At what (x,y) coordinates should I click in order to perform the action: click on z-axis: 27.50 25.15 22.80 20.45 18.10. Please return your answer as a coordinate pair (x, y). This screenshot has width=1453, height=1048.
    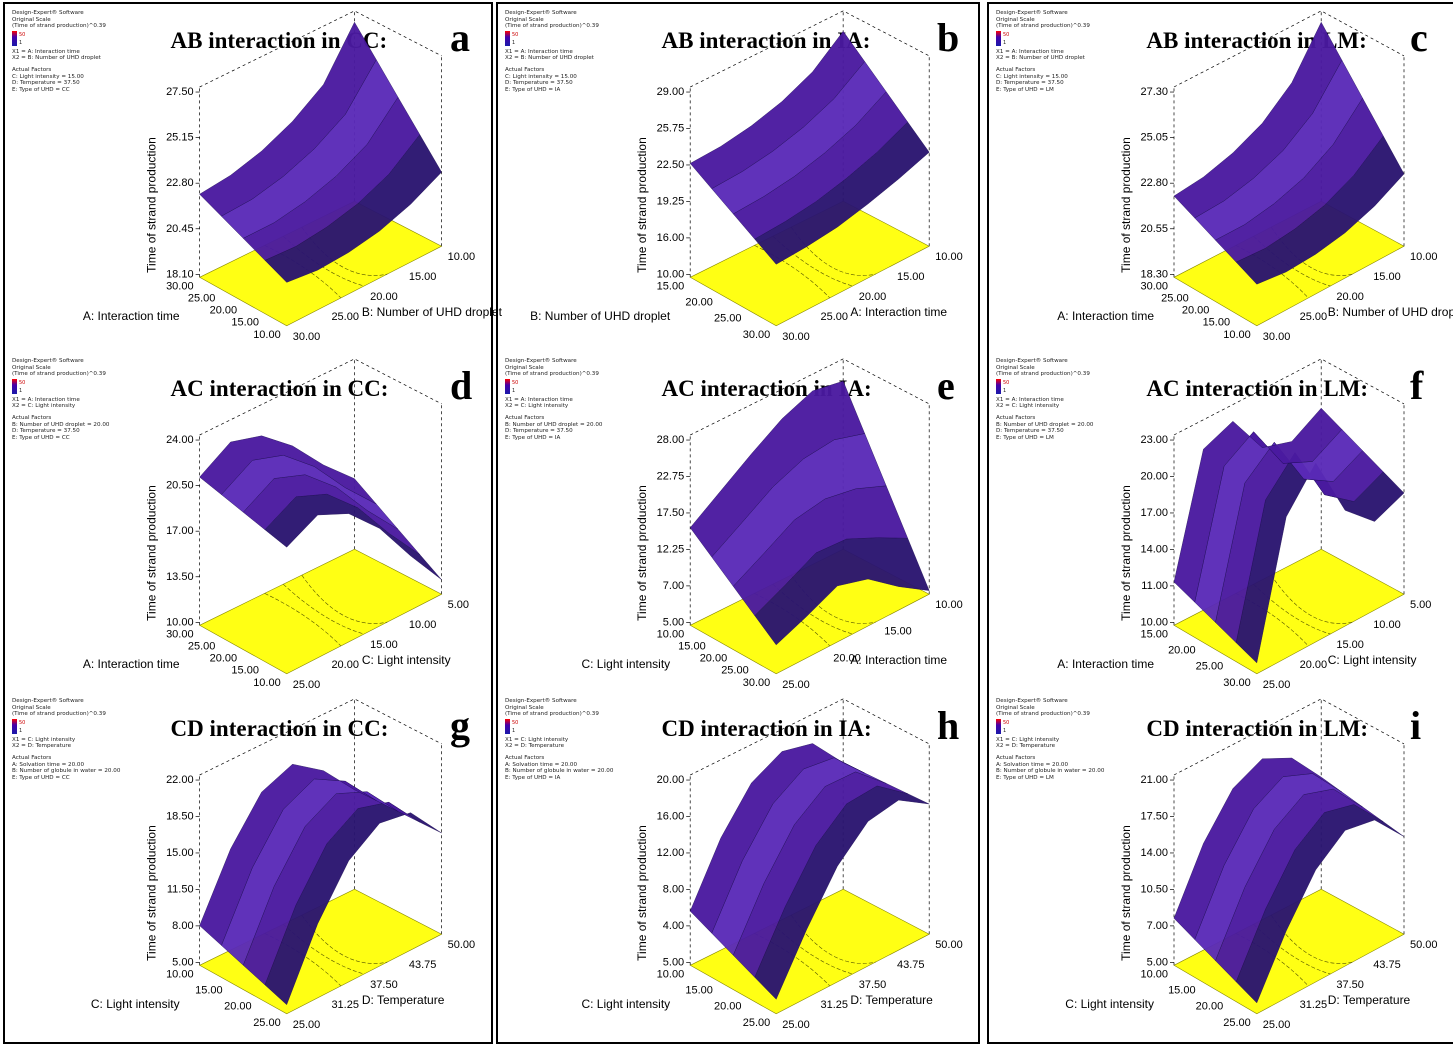
    Looking at the image, I should click on (183, 183).